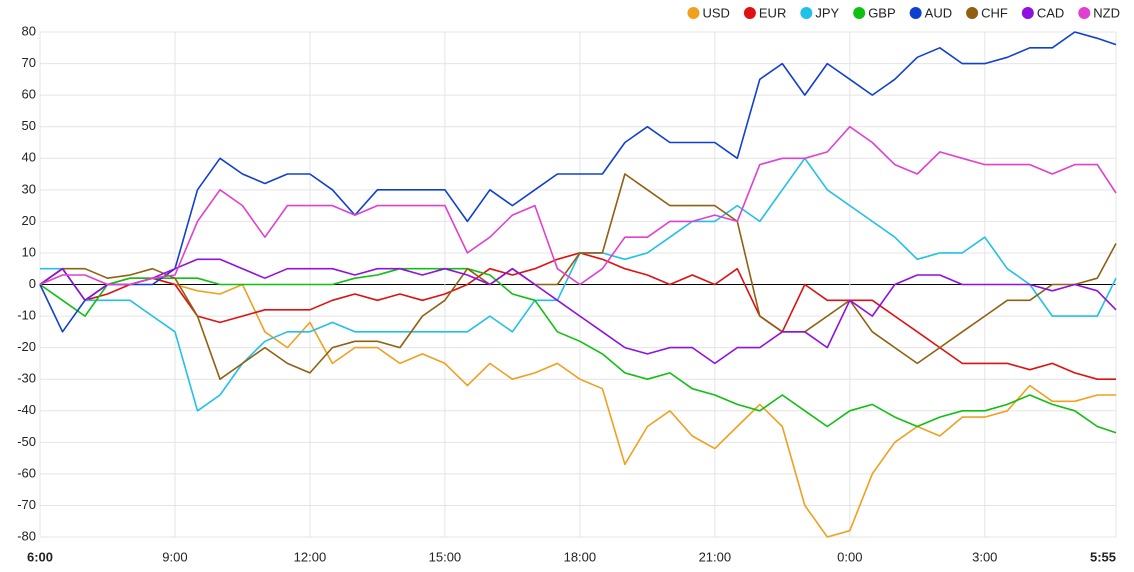 This screenshot has width=1134, height=572. Describe the element at coordinates (26, 504) in the screenshot. I see `y-tick-label: -70` at that location.